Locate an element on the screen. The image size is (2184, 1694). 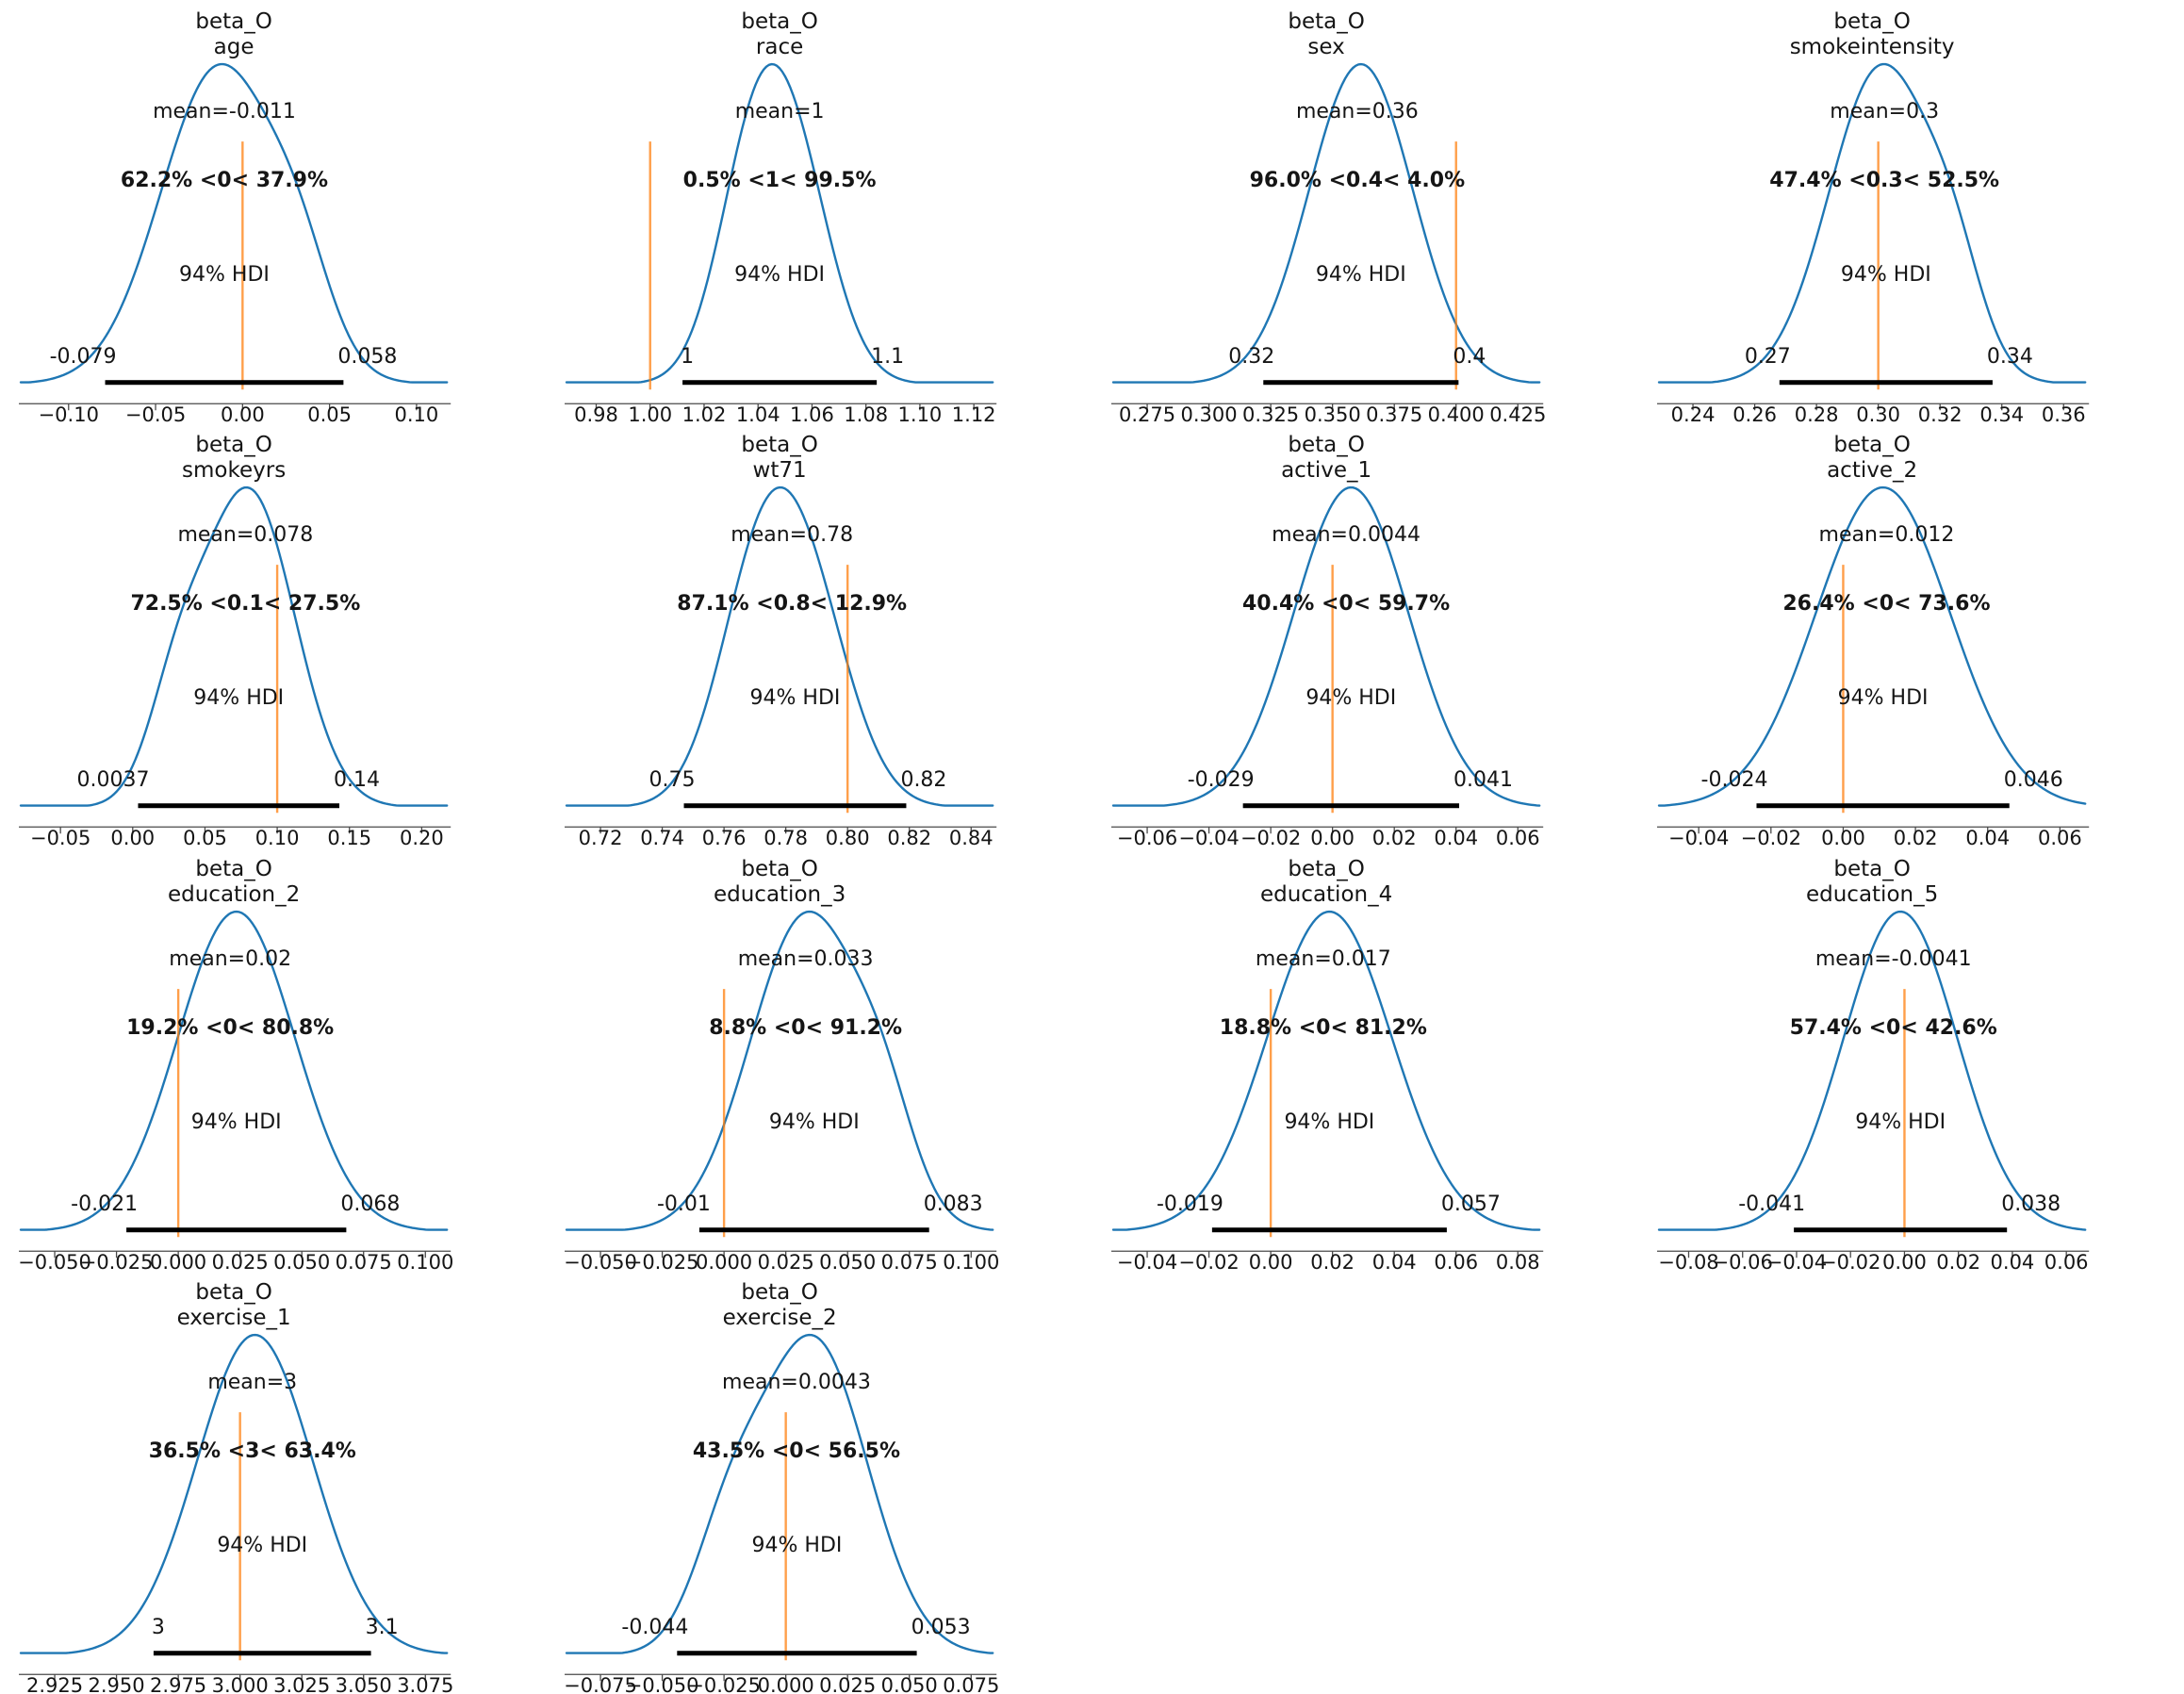
x-tick-label: −0.06 is located at coordinates (1742, 1260).